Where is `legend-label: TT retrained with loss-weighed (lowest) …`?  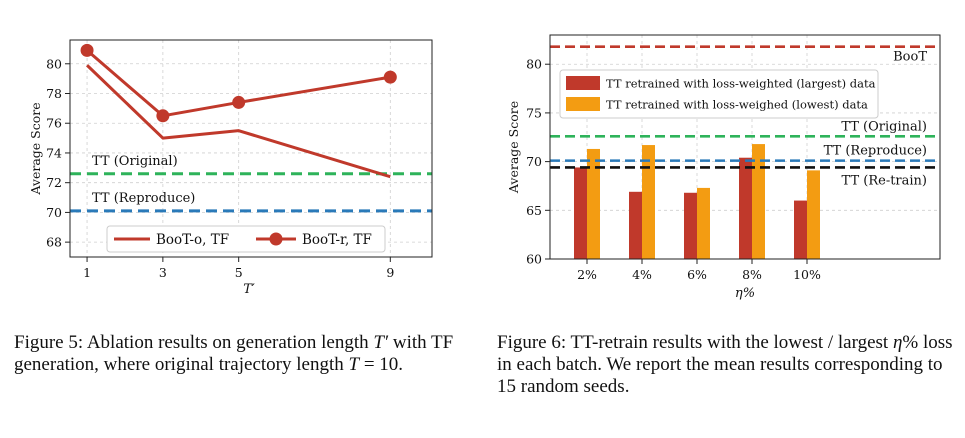
legend-label: TT retrained with loss-weighed (lowest) … is located at coordinates (737, 105).